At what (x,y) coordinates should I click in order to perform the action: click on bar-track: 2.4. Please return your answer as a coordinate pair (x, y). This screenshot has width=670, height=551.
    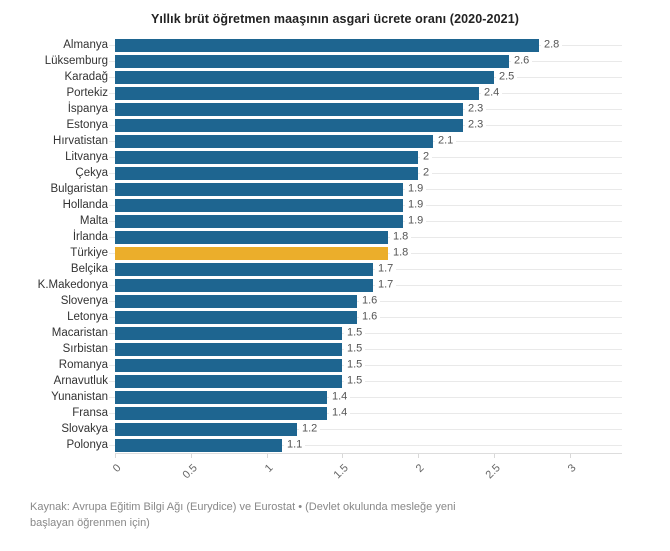
    Looking at the image, I should click on (365, 93).